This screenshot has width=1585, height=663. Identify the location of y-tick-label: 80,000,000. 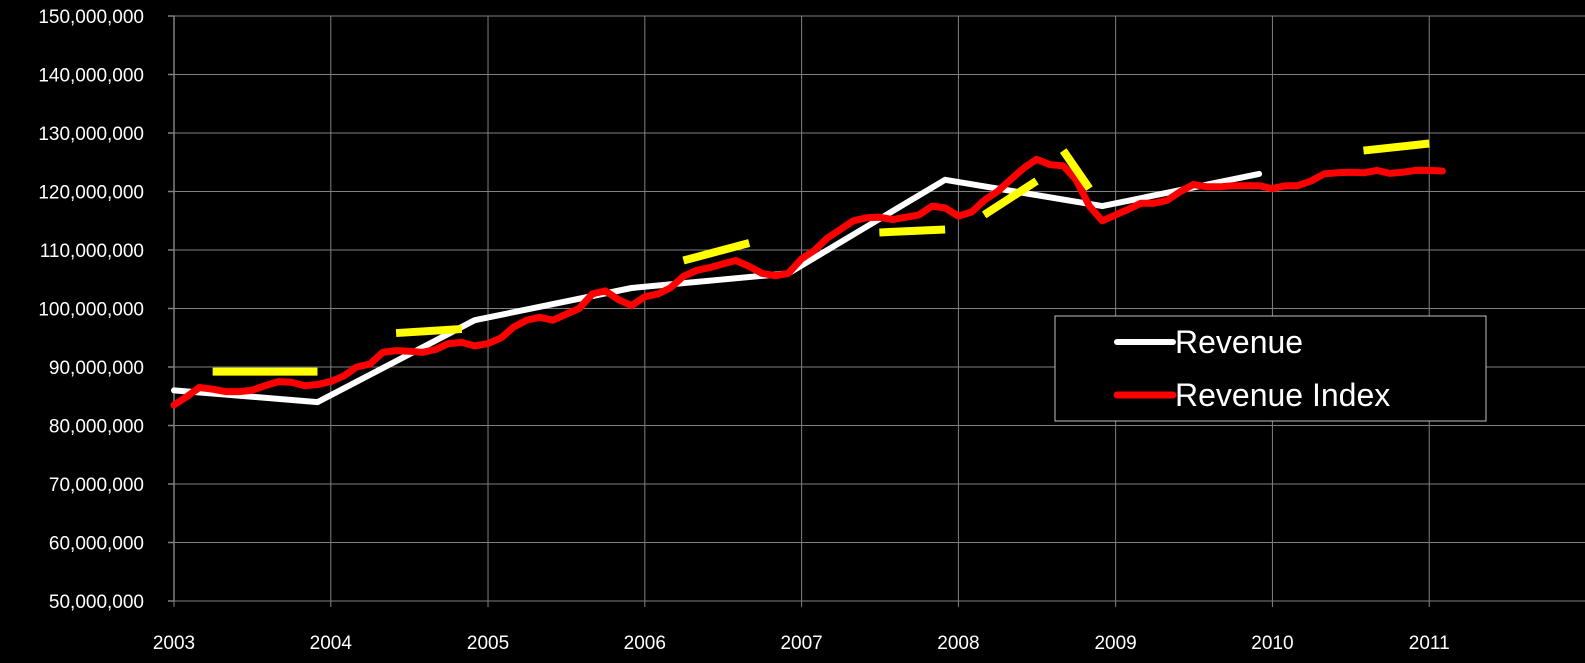
(96, 427).